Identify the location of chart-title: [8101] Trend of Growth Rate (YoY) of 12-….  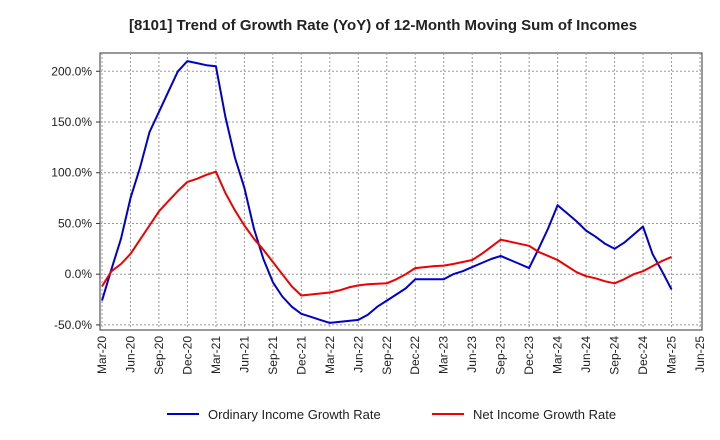
(383, 25).